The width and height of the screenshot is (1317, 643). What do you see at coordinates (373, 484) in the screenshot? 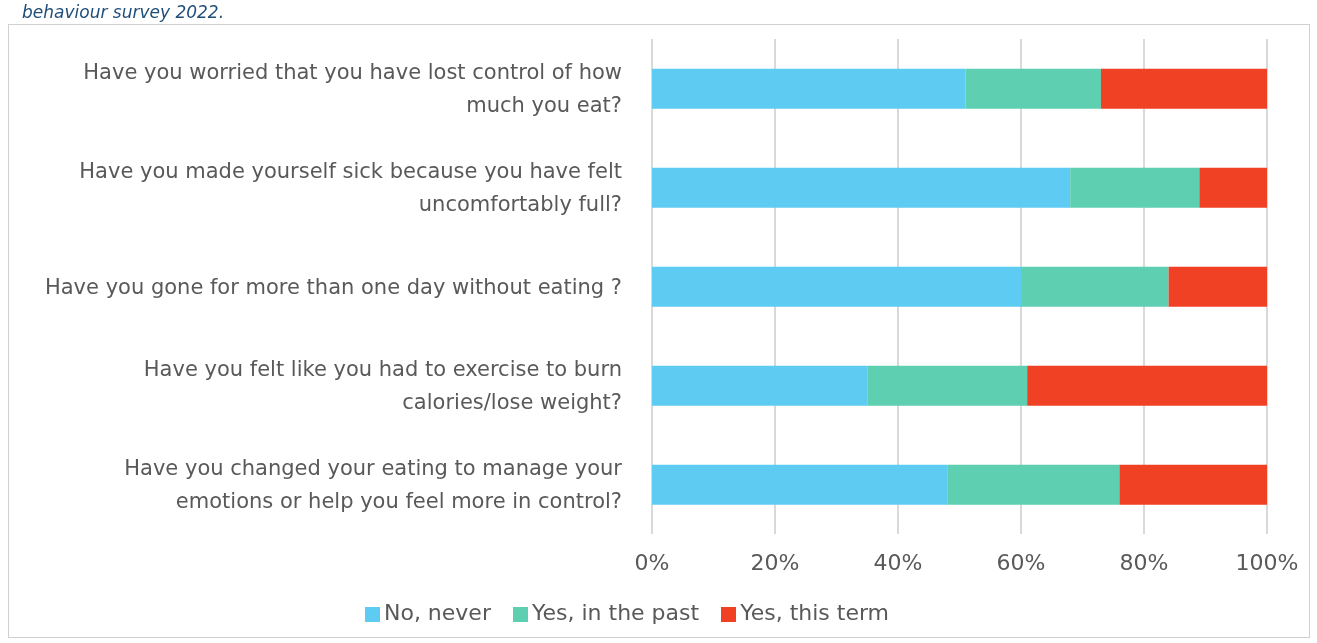
I see `y-tick-label: Have you changed your eating to manage your emotions or help you feel more in control?` at bounding box center [373, 484].